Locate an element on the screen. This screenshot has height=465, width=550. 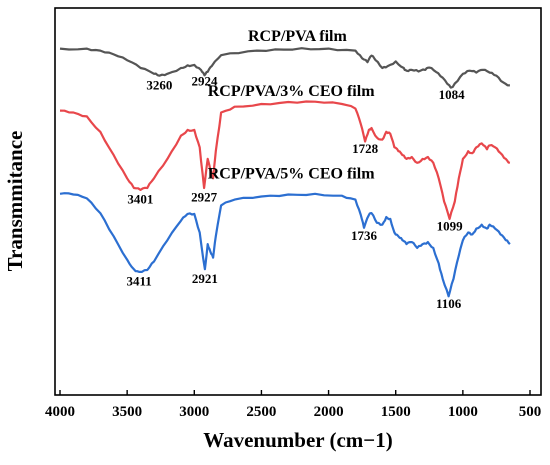
peak-label: 1736 is located at coordinates (364, 235).